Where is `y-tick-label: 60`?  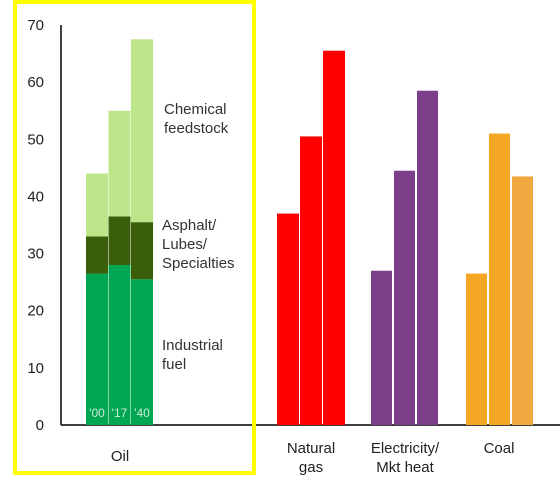 y-tick-label: 60 is located at coordinates (35, 82).